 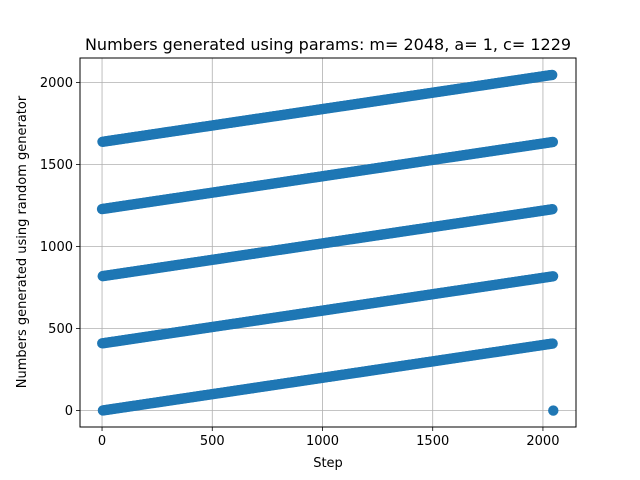 I want to click on x-tick-label: 1000, so click(x=322, y=441).